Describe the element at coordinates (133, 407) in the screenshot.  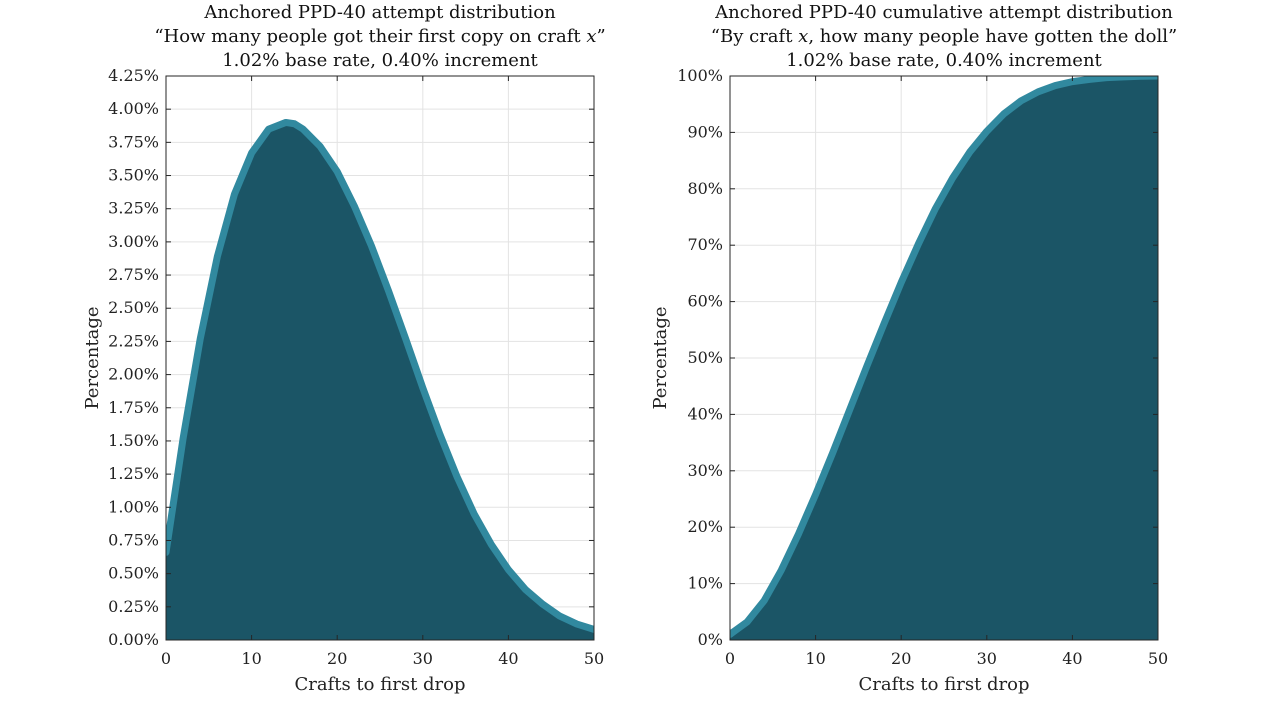
I see `y-tick-label: 1.75%` at that location.